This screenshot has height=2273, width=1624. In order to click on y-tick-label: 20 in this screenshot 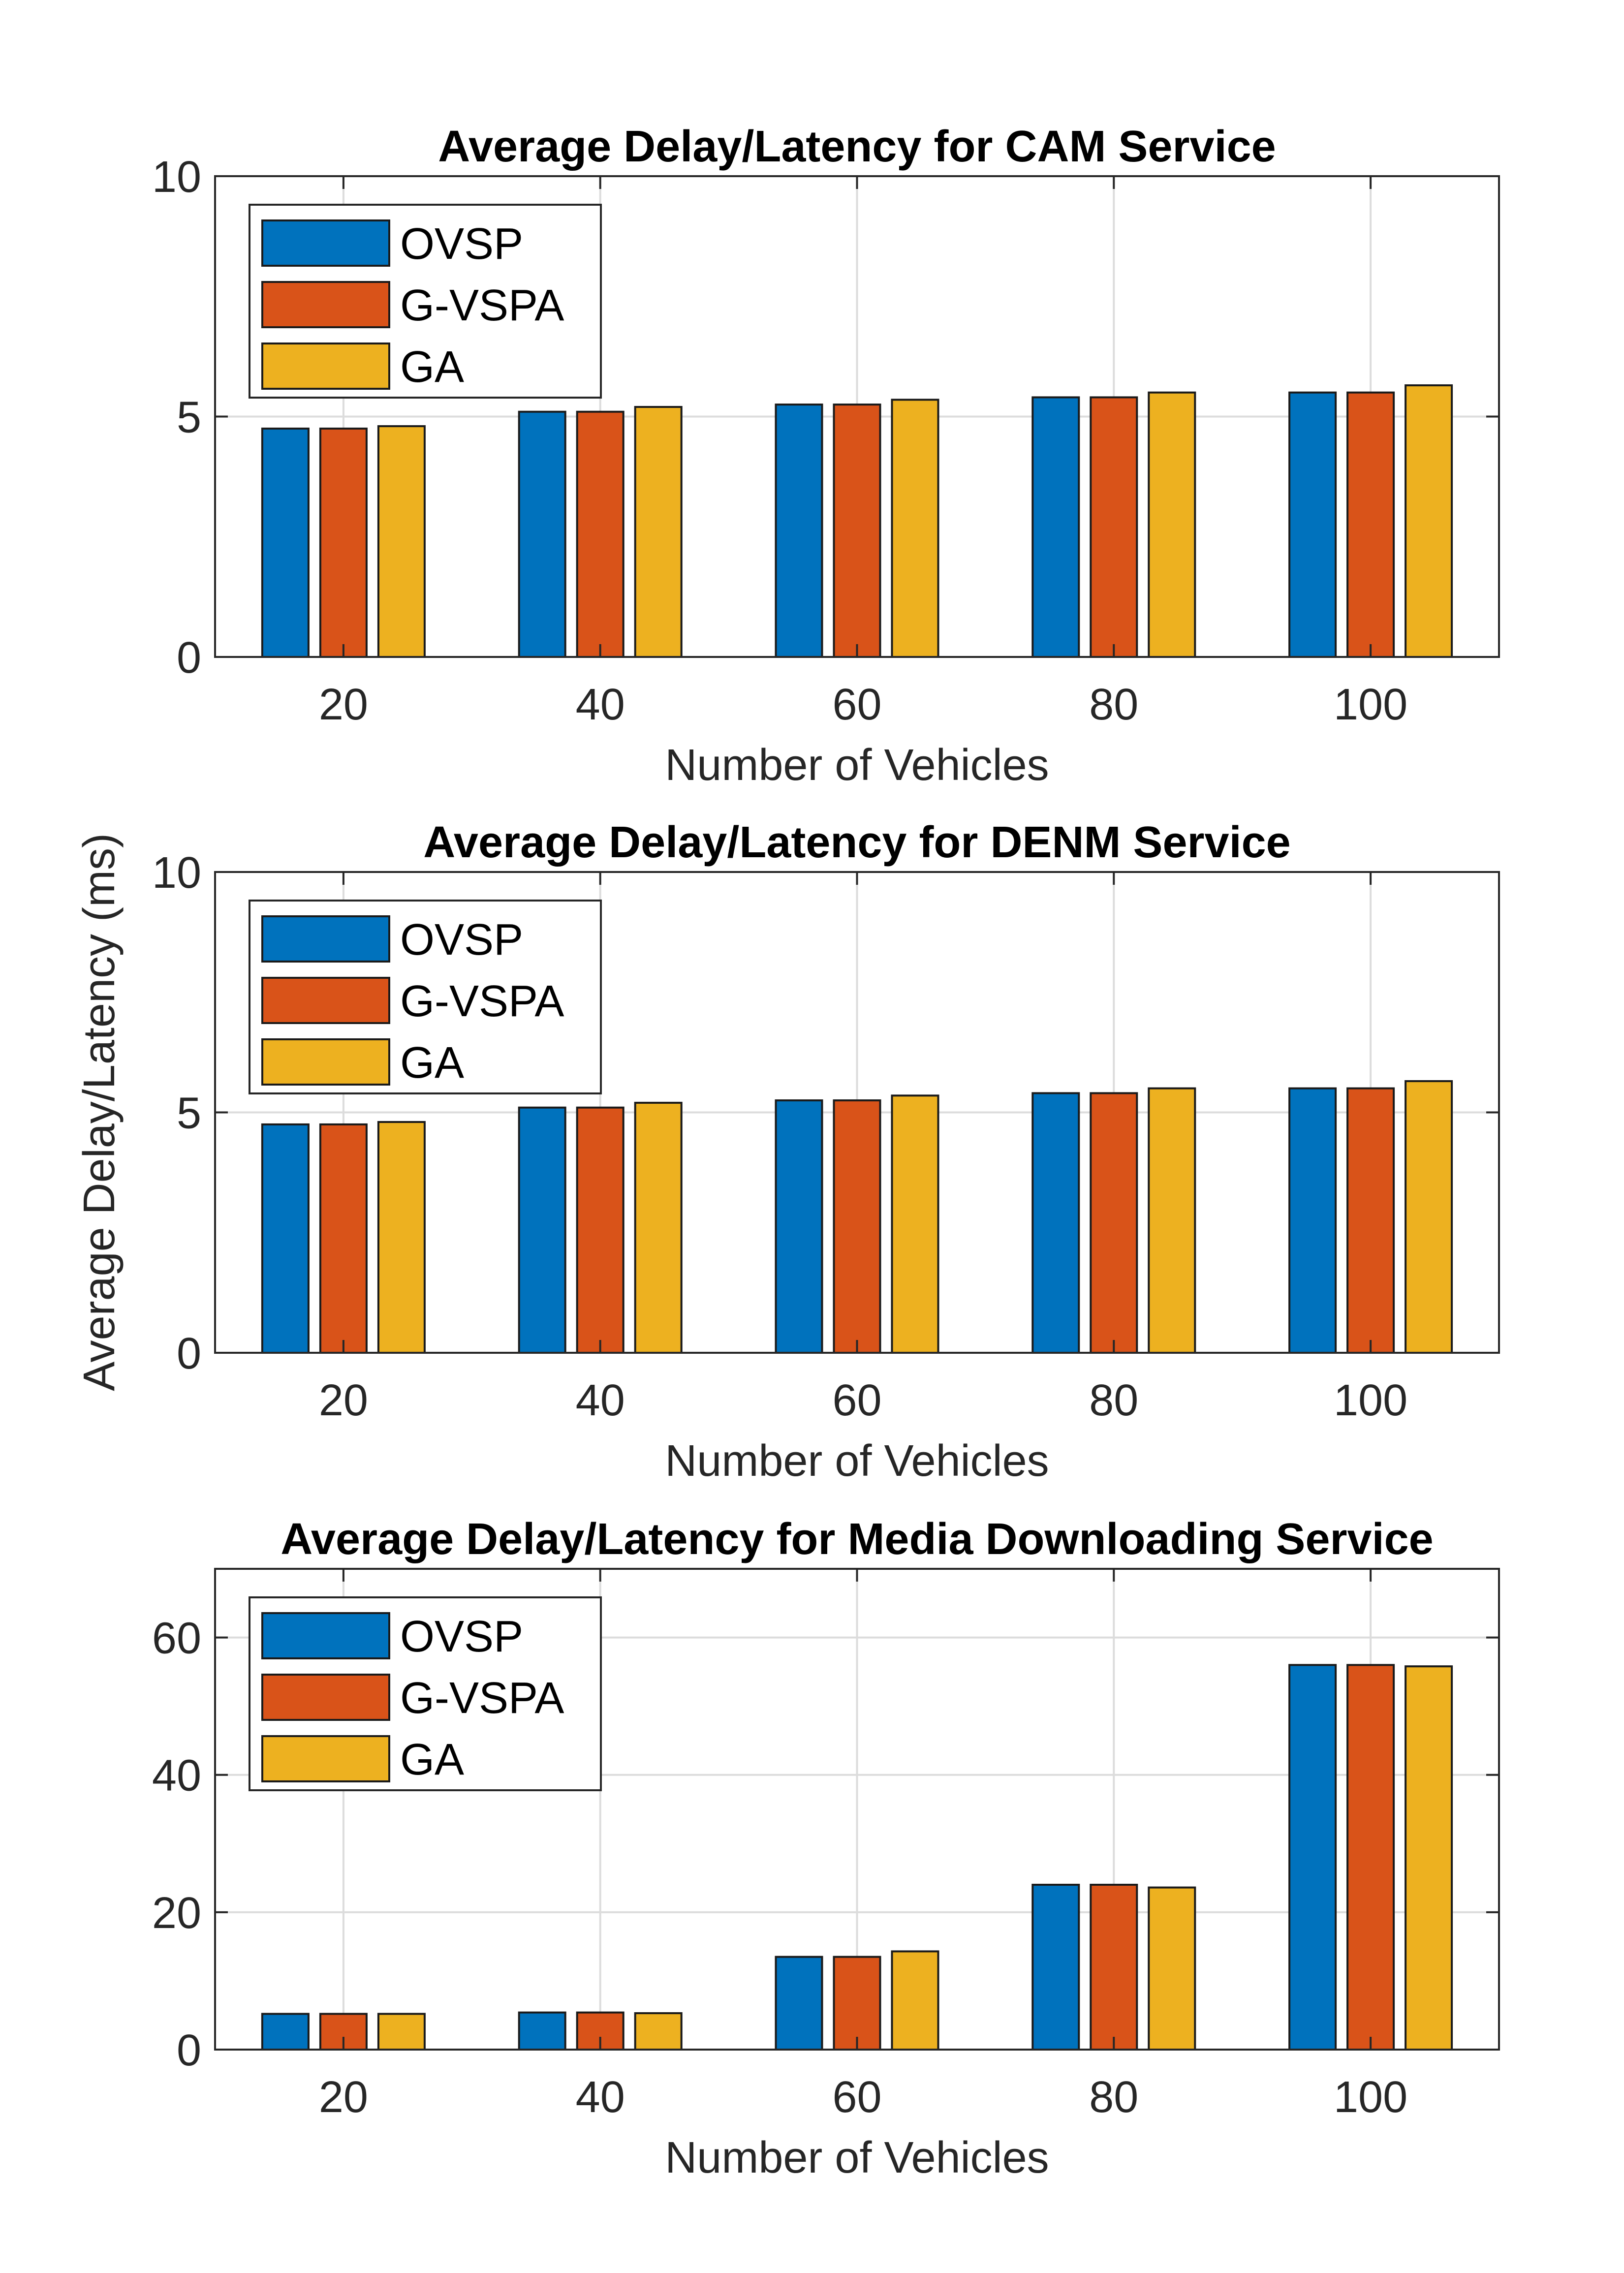, I will do `click(176, 1914)`.